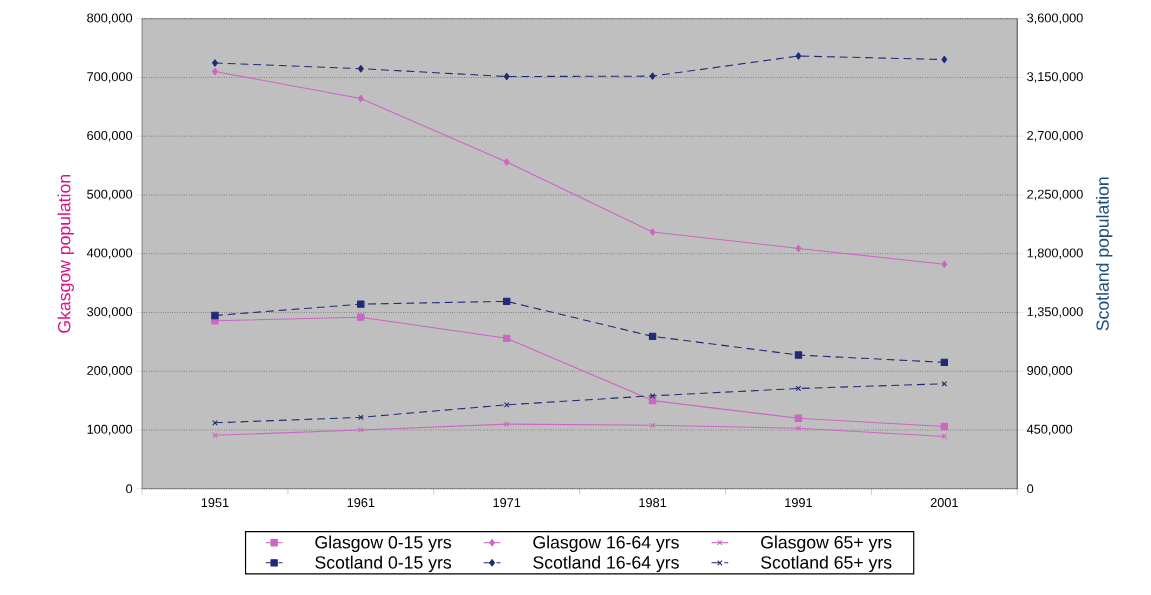 The height and width of the screenshot is (595, 1151). Describe the element at coordinates (1050, 371) in the screenshot. I see `y2-tick-label: 900,000` at that location.